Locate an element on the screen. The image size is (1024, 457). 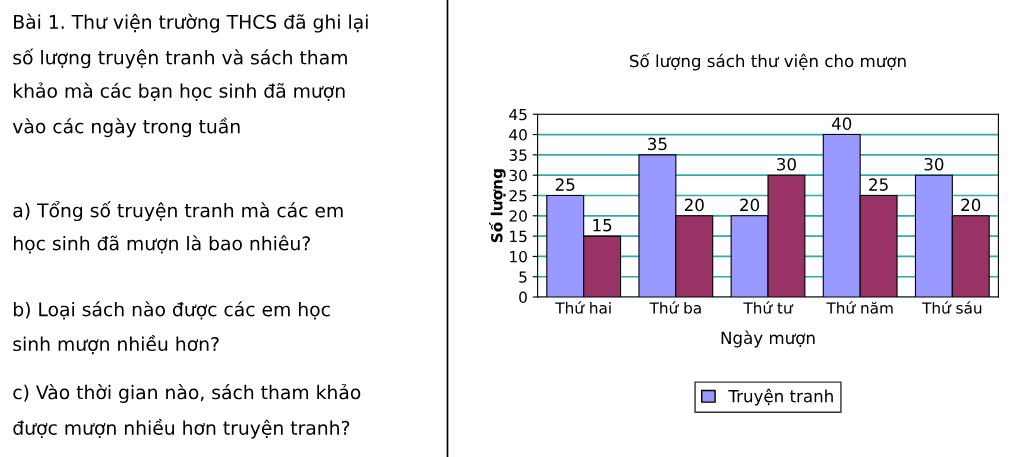
y-tick-label: 25 is located at coordinates (518, 195).